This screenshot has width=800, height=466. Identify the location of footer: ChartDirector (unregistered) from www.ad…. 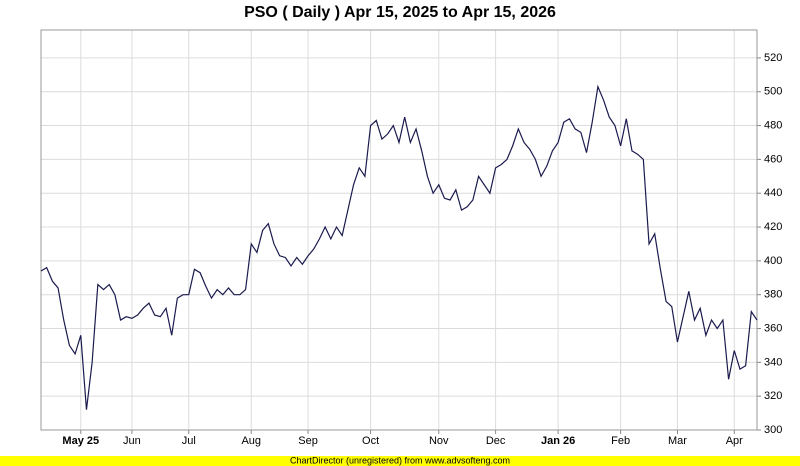
(400, 460).